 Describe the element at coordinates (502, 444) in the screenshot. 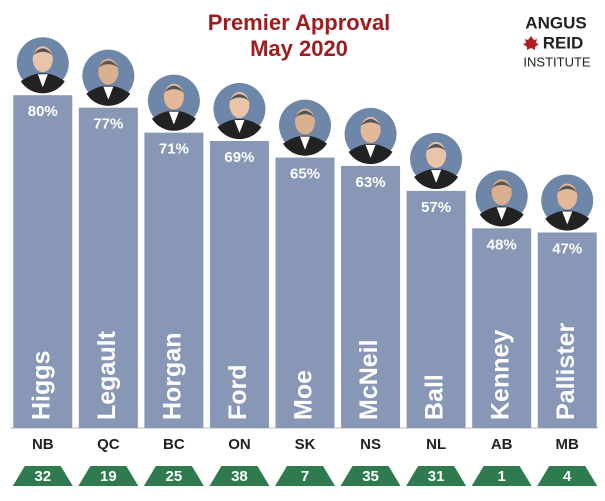

I see `x-tick-label: AB` at that location.